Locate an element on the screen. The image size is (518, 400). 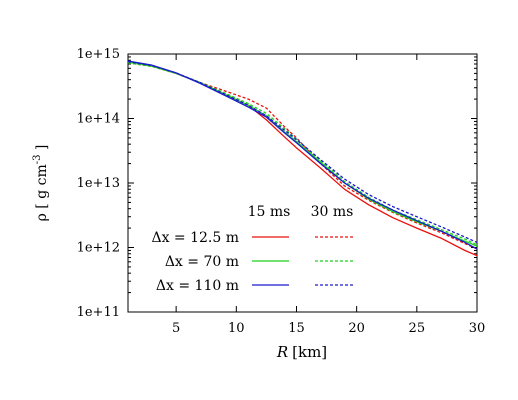
legend-label: Δx = 12.5 m is located at coordinates (195, 238).